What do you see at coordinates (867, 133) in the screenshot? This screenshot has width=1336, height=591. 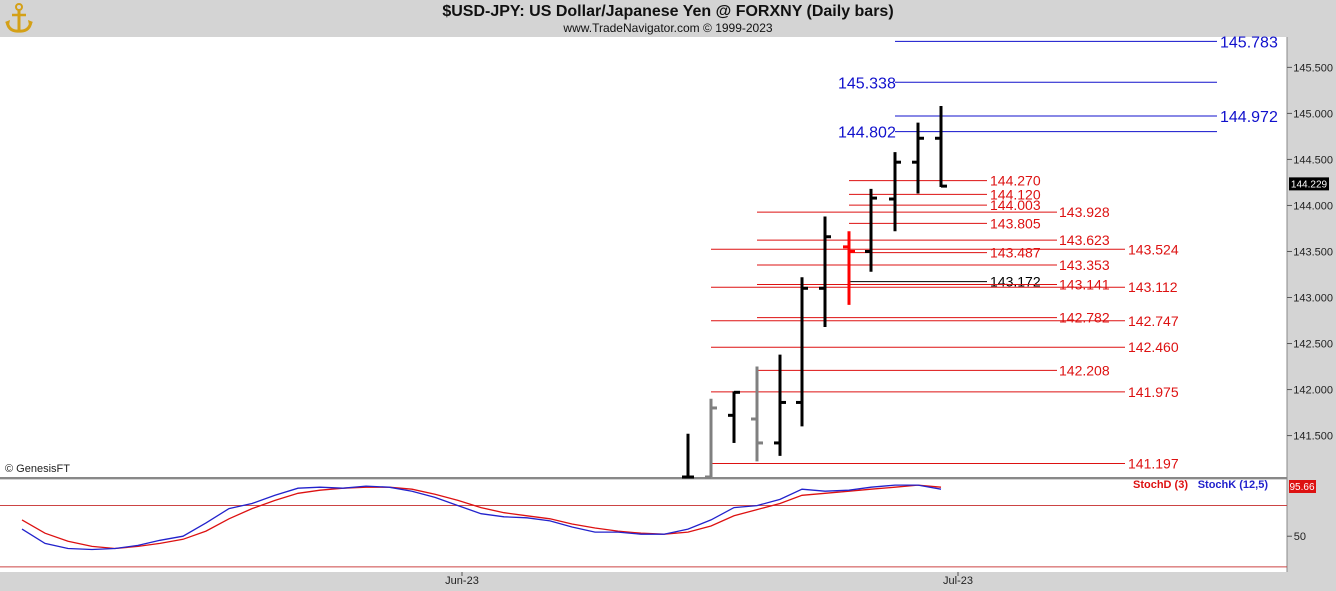 I see `level-label: 144.802` at bounding box center [867, 133].